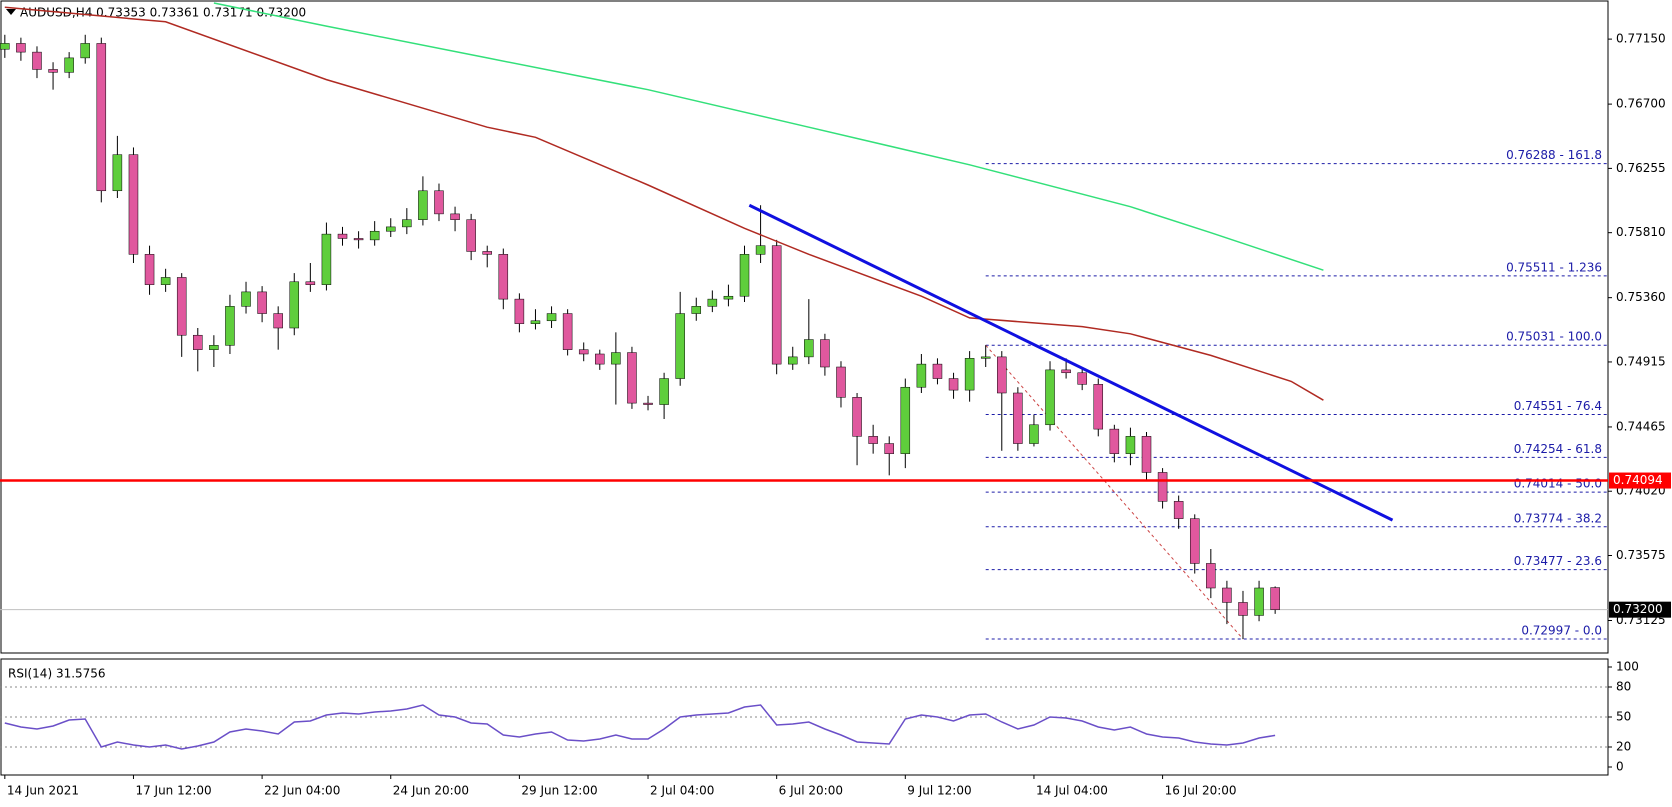 This screenshot has width=1672, height=807. I want to click on fib-label: 0.74254 - 61.8, so click(1558, 449).